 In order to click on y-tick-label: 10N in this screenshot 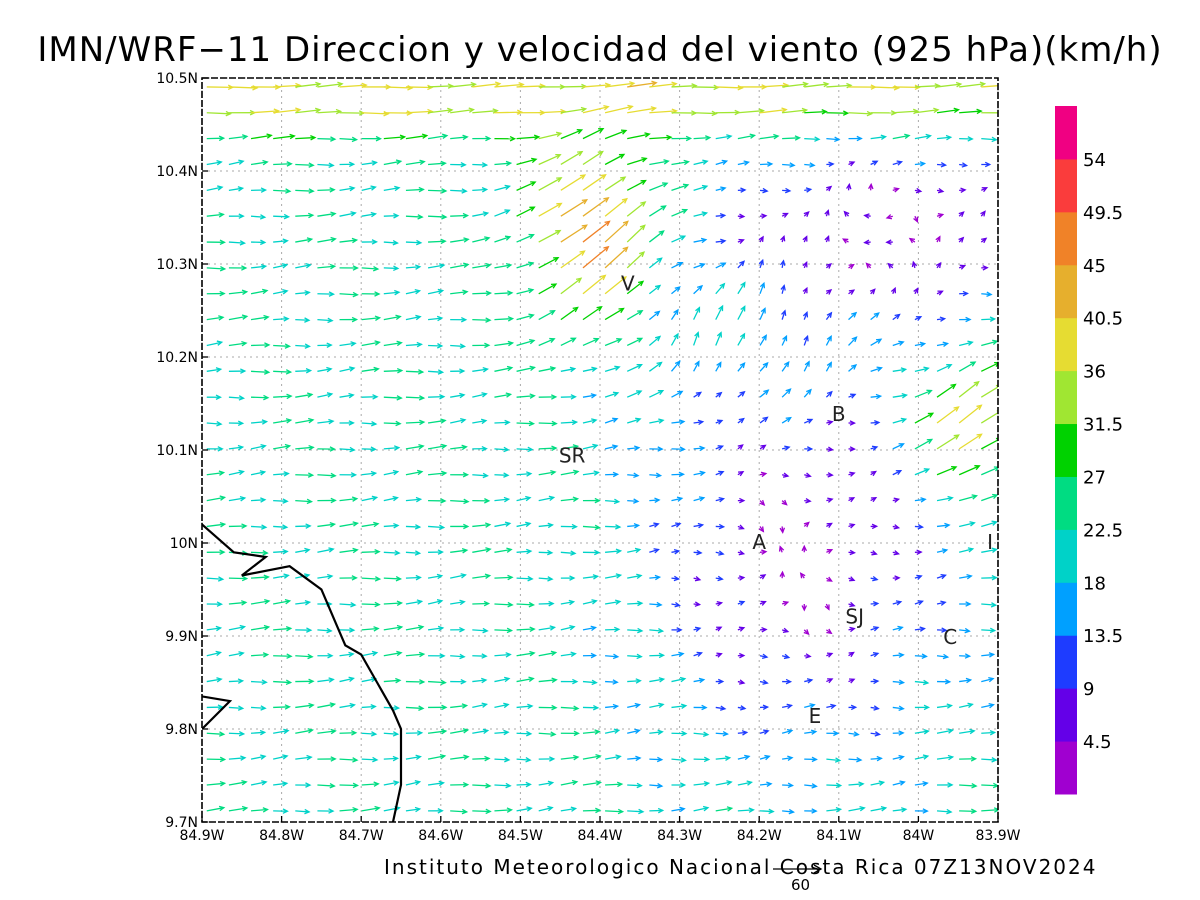, I will do `click(184, 544)`.